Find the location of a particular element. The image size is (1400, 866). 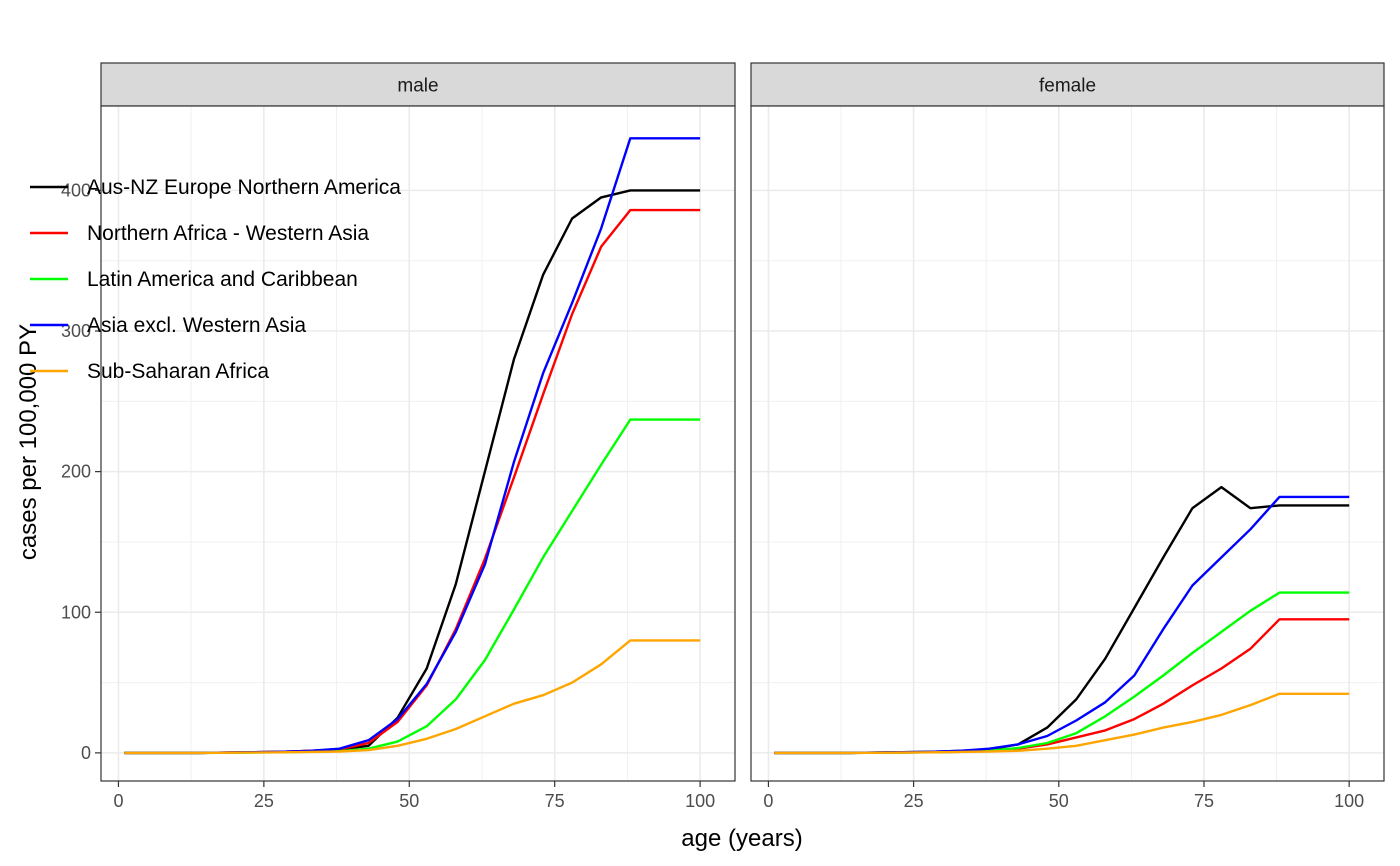

legend-item: Asia excl. Western Asia is located at coordinates (168, 325).